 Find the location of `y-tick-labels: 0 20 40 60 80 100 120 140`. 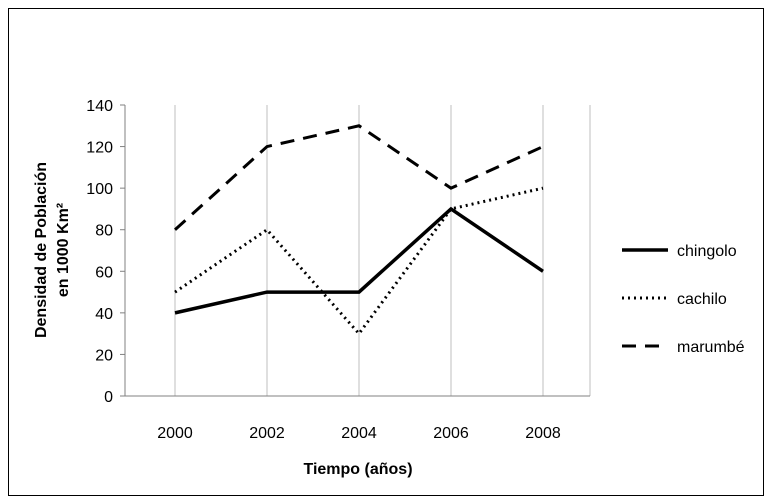

y-tick-labels: 0 20 40 60 80 100 120 140 is located at coordinates (105, 252).